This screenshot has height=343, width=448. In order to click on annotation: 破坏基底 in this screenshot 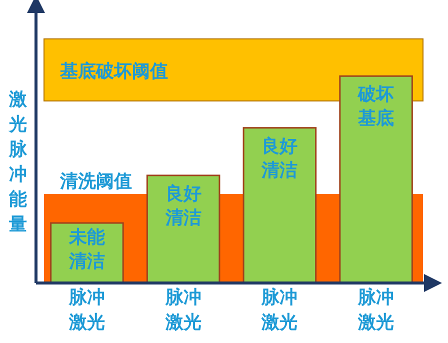, I will do `click(375, 107)`.